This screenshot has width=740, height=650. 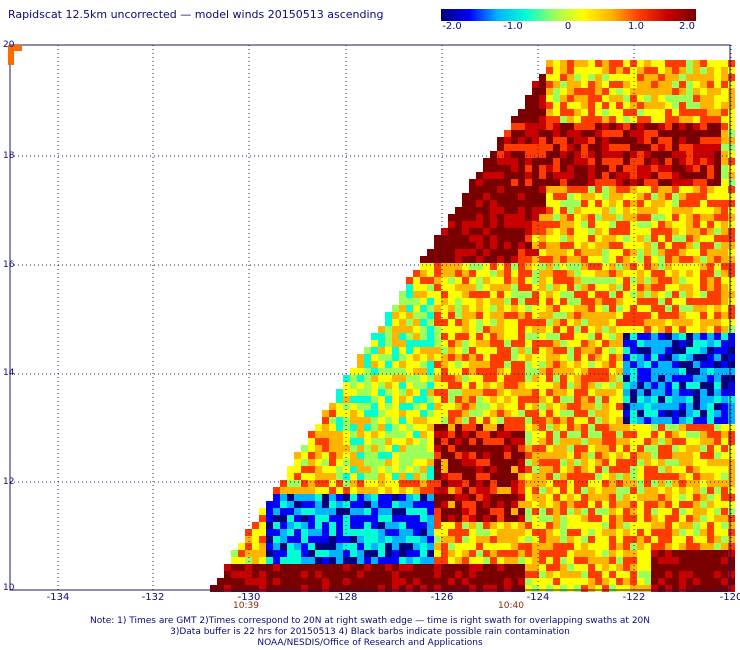 What do you see at coordinates (538, 597) in the screenshot?
I see `lon-label-124: -124` at bounding box center [538, 597].